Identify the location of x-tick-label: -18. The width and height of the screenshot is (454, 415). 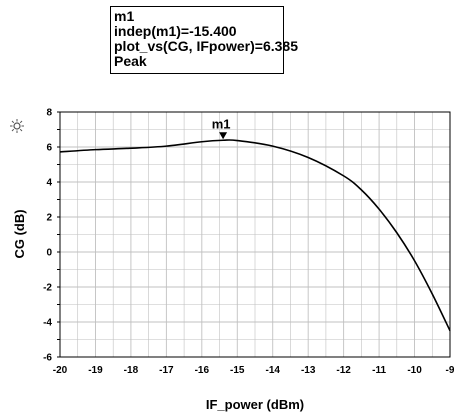
(131, 370).